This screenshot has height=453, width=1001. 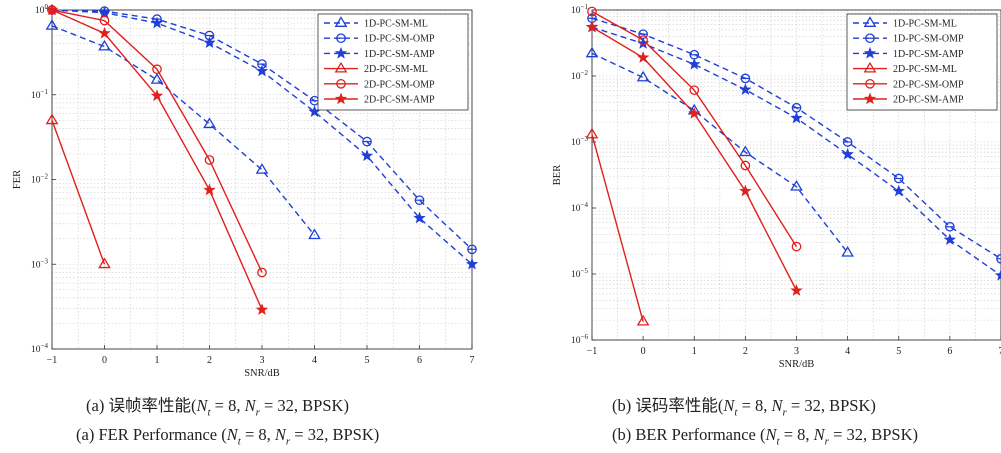 I want to click on series-line-2D-PC-SM-OMP, so click(x=157, y=141).